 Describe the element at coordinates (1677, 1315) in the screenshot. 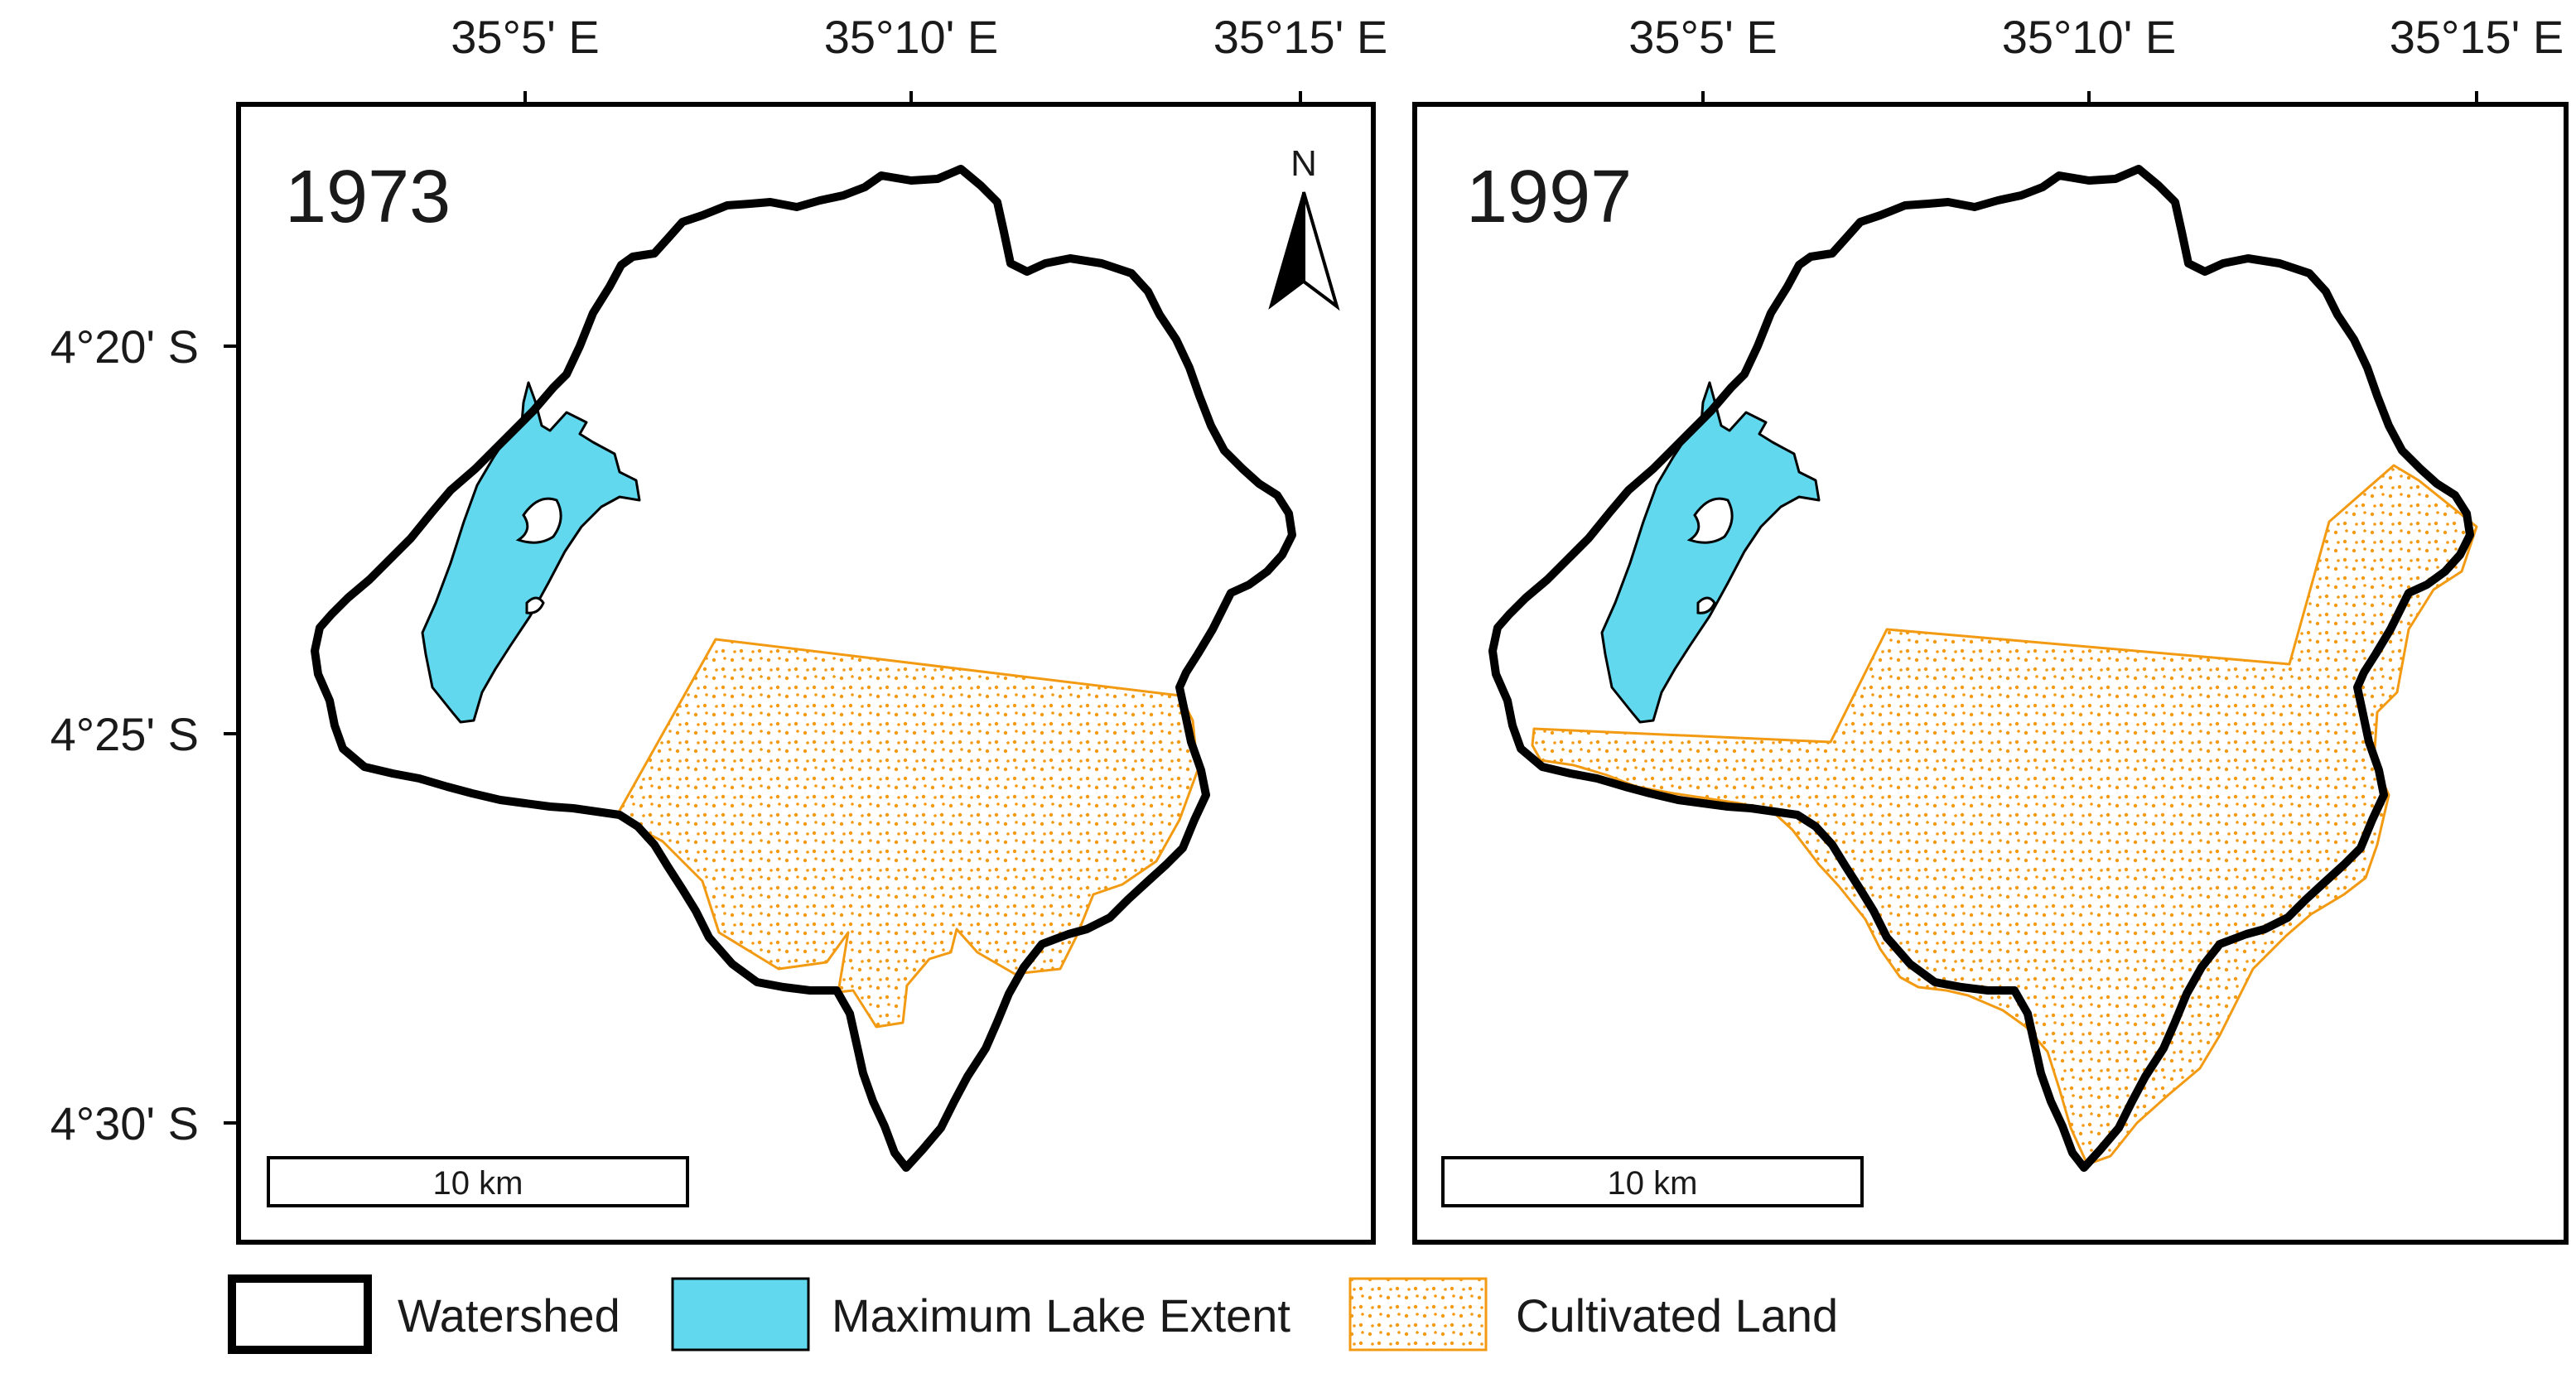

I see `legend-label: Cultivated Land` at that location.